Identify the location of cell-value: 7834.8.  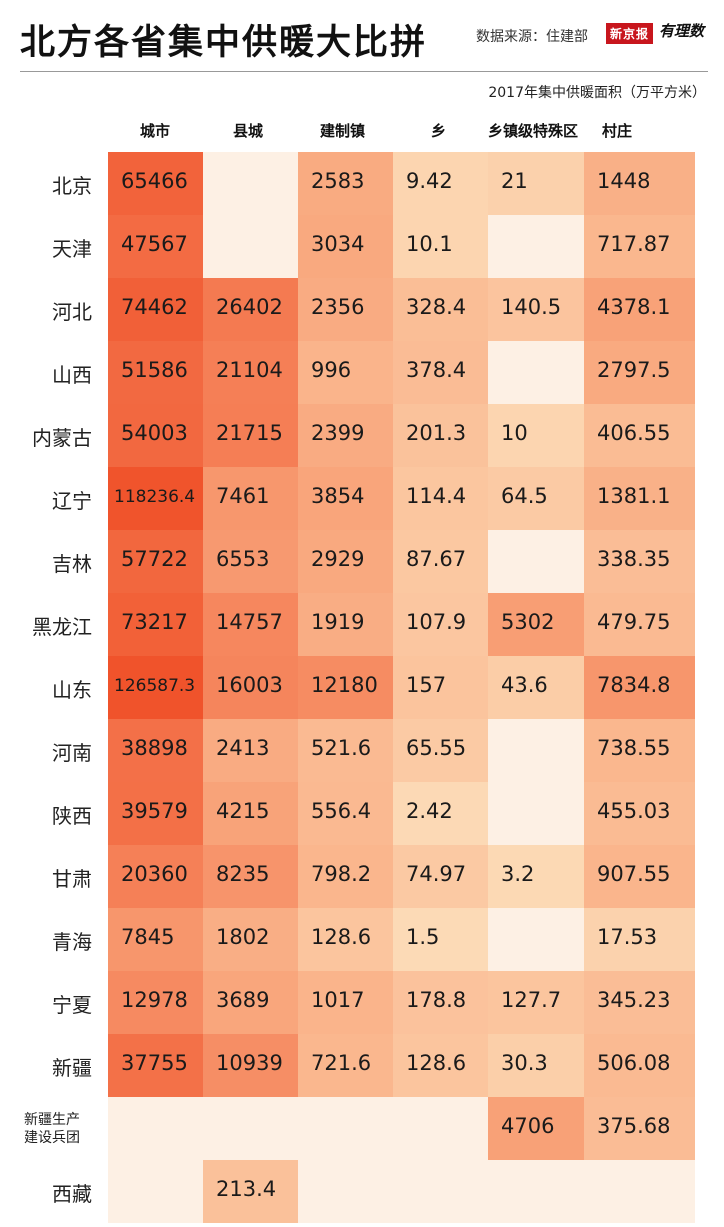
(634, 685).